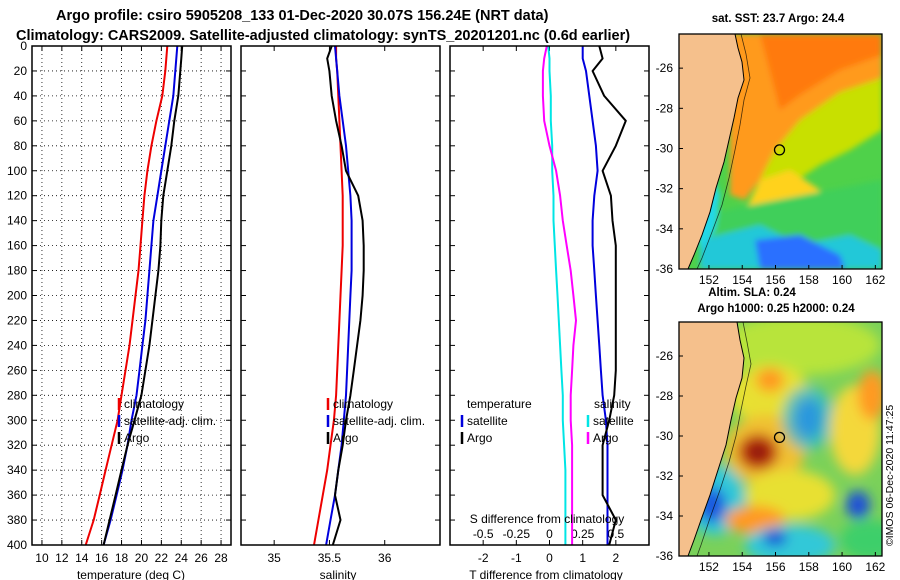 Image resolution: width=900 pixels, height=580 pixels. I want to click on sla-blobs, so click(783, 439).